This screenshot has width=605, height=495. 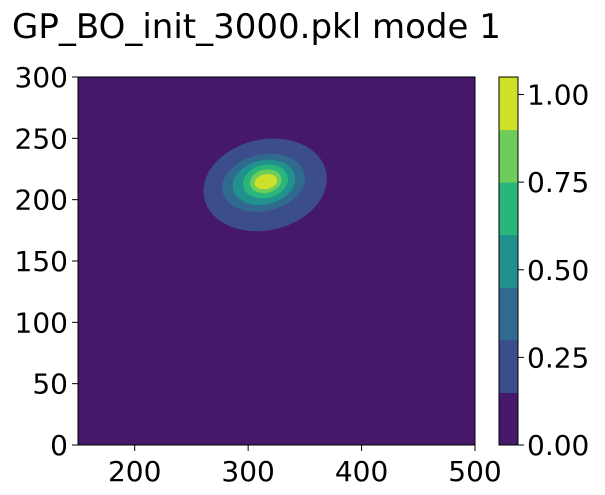 What do you see at coordinates (247, 471) in the screenshot?
I see `x-tick-label: 300` at bounding box center [247, 471].